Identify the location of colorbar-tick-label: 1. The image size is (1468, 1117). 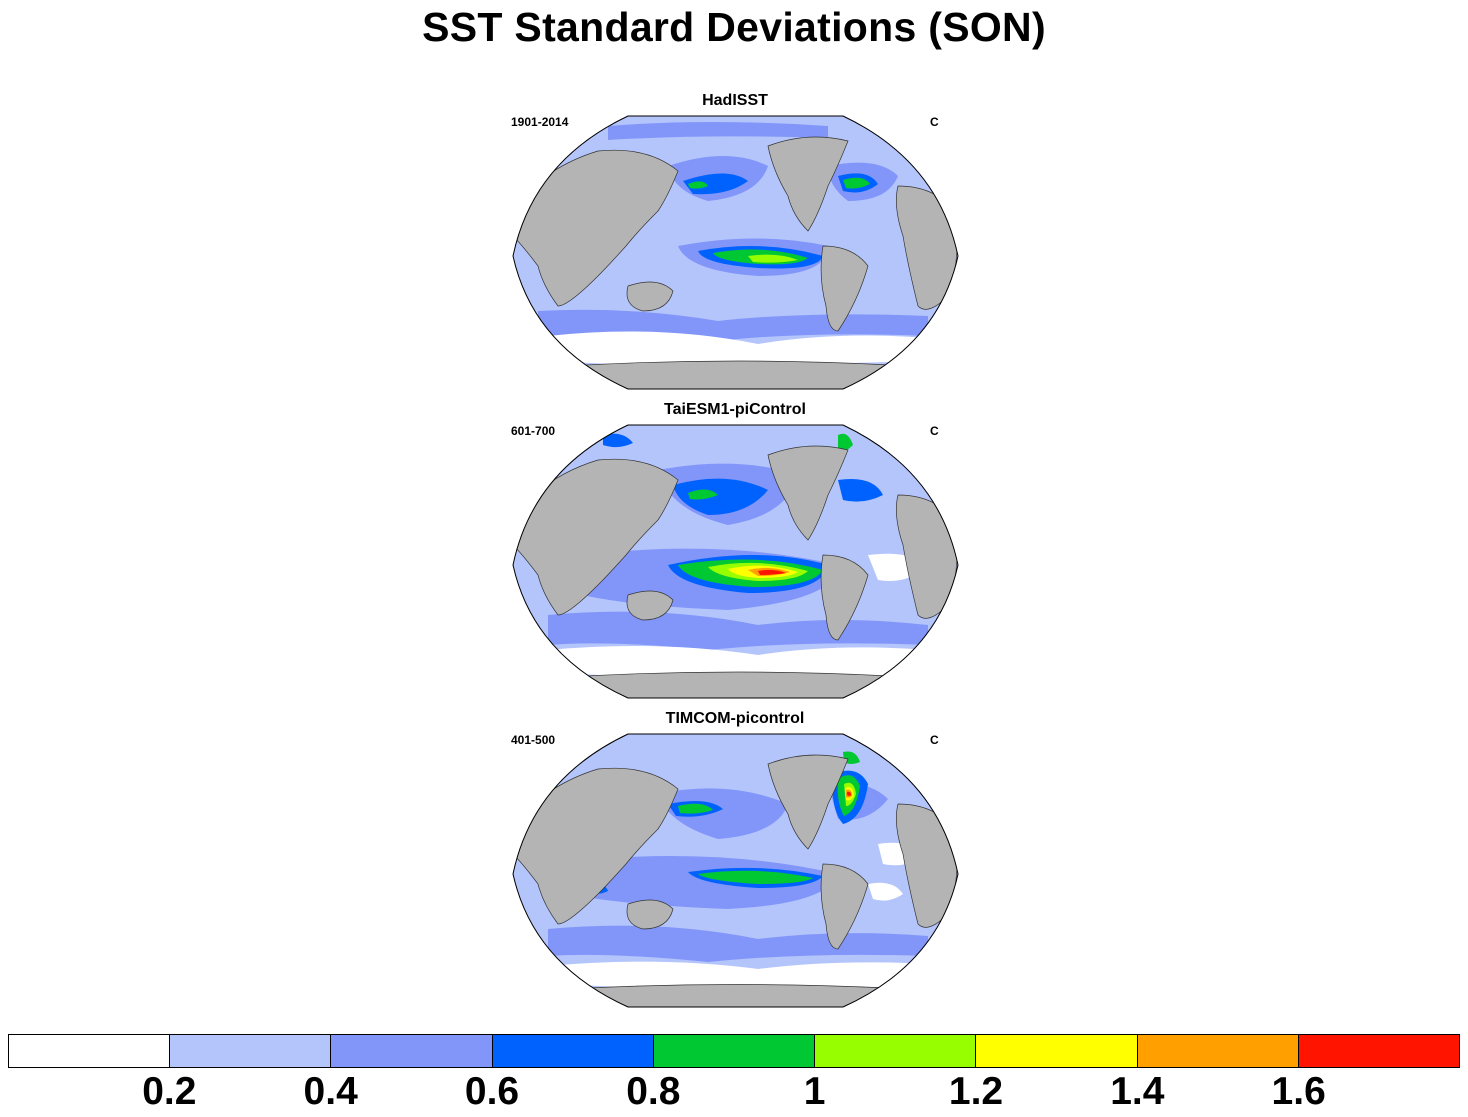
(814, 1091).